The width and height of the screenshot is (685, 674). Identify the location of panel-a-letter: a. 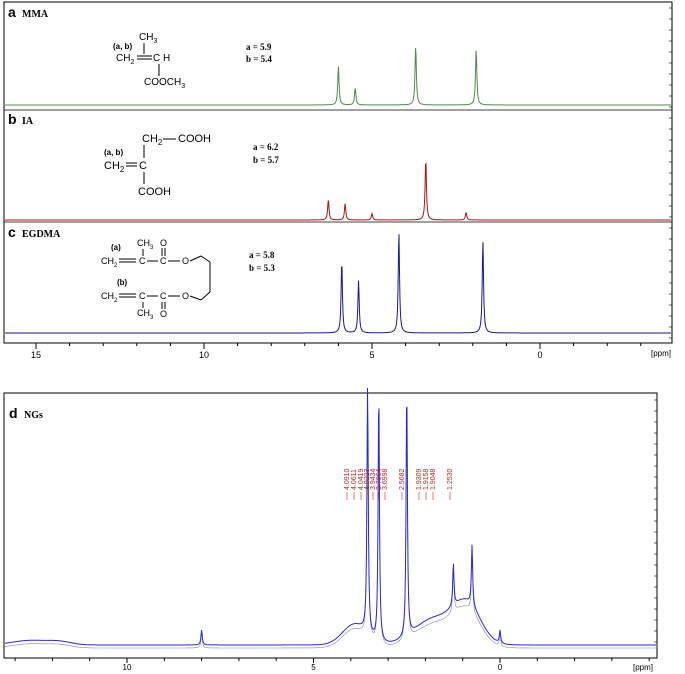
(12, 12).